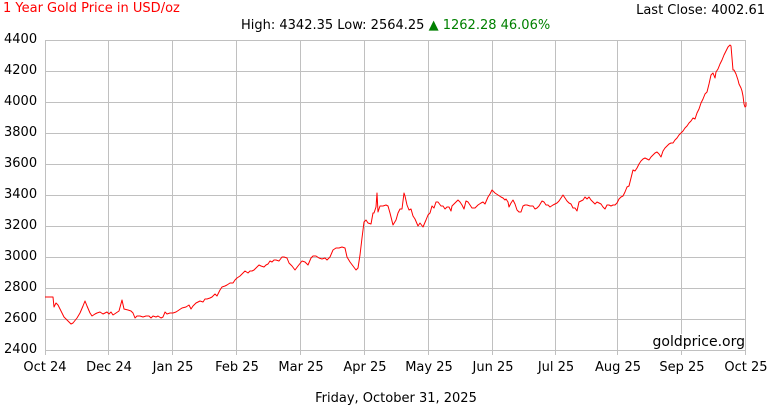 The height and width of the screenshot is (410, 770). What do you see at coordinates (21, 70) in the screenshot?
I see `y-tick-label: 4200` at bounding box center [21, 70].